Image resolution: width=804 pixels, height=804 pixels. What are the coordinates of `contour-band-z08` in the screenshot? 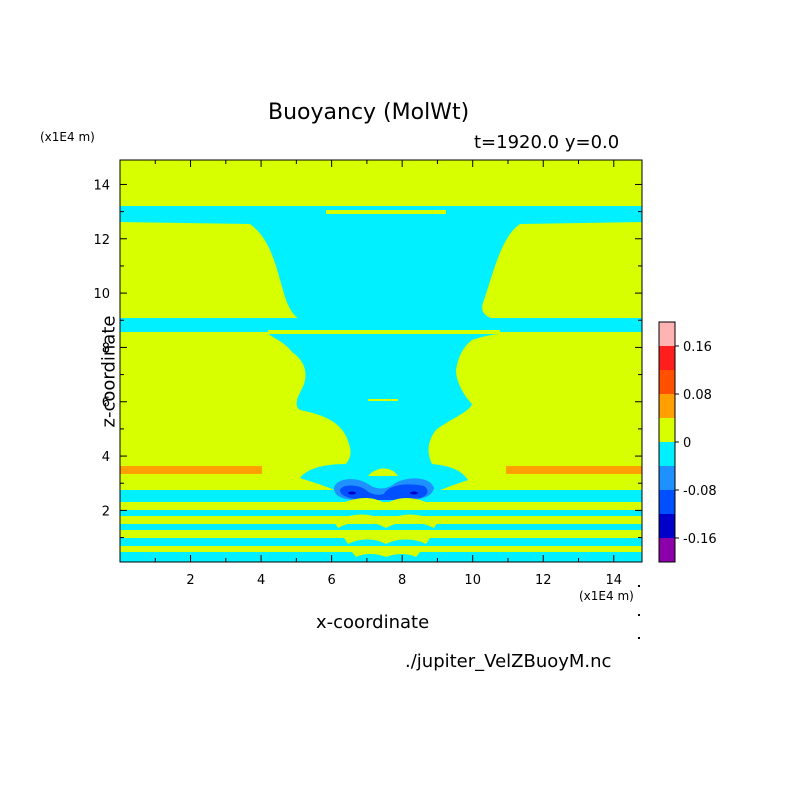 It's located at (381, 542).